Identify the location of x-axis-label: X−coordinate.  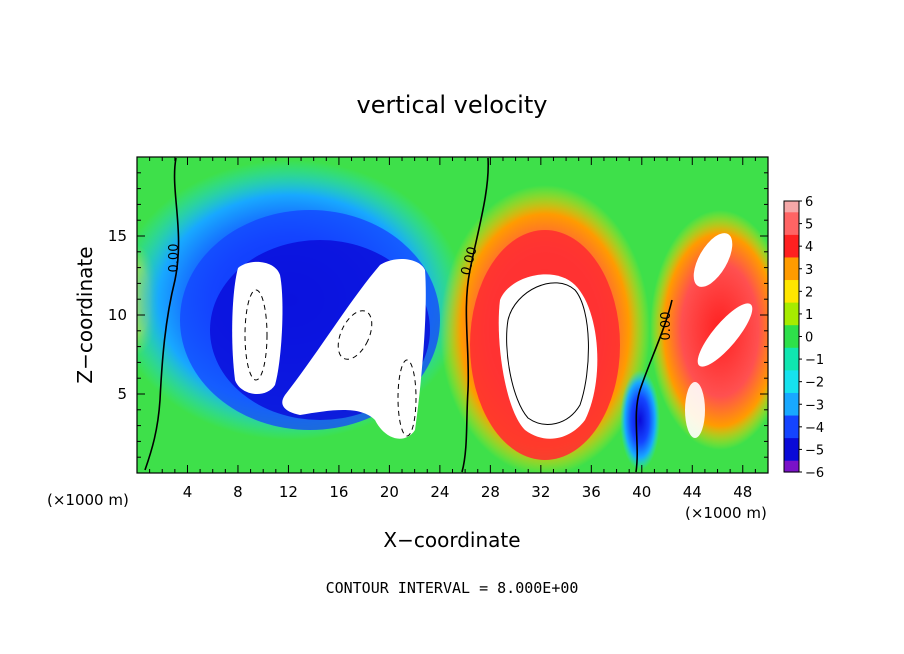
(451, 540).